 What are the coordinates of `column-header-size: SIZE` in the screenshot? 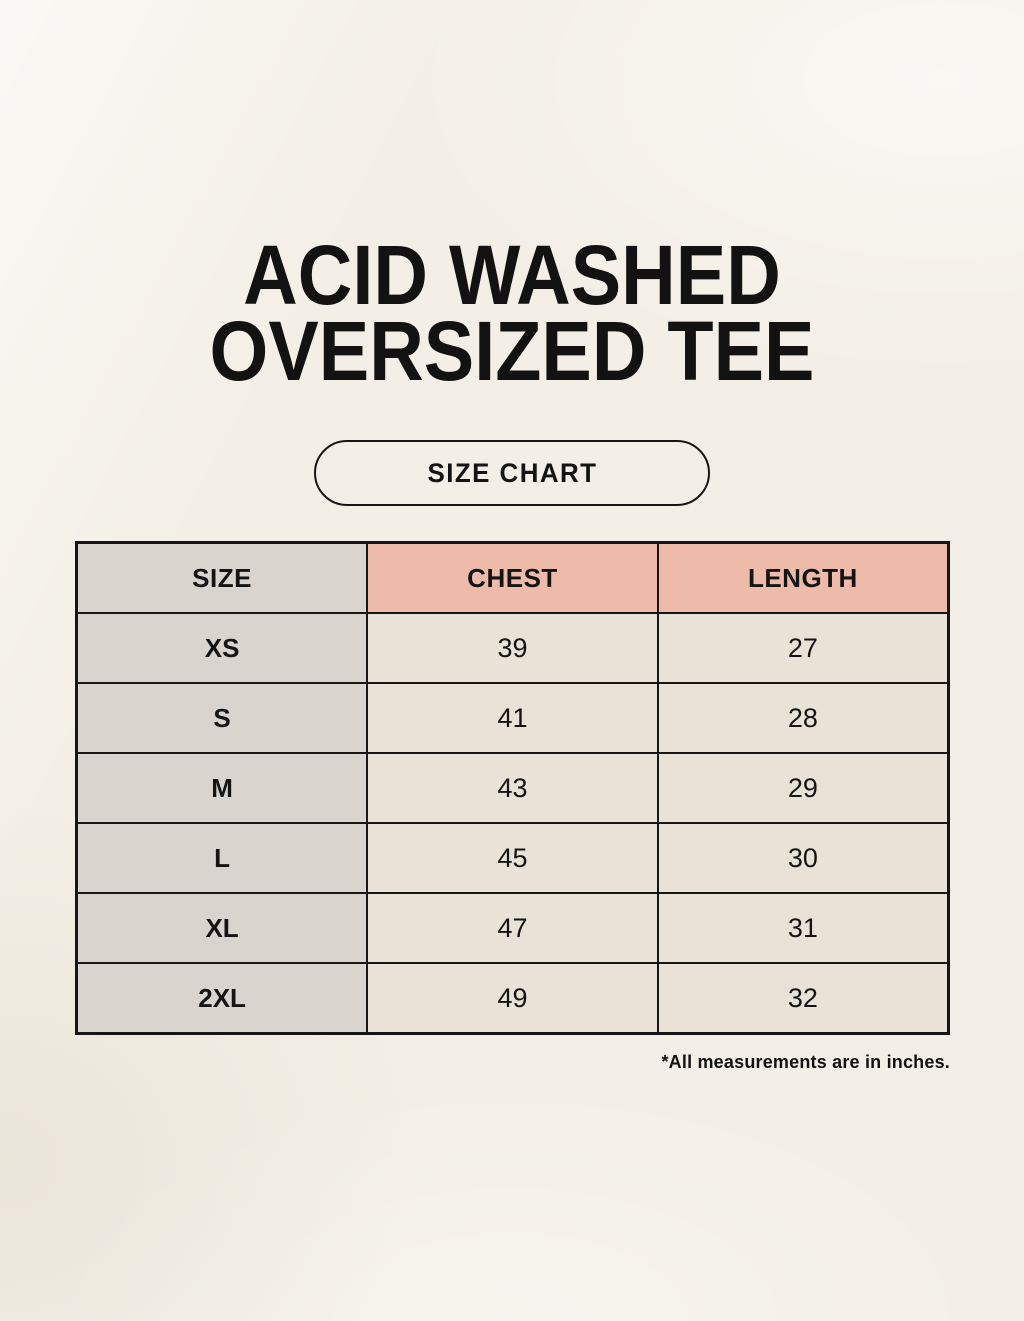 It's located at (222, 577).